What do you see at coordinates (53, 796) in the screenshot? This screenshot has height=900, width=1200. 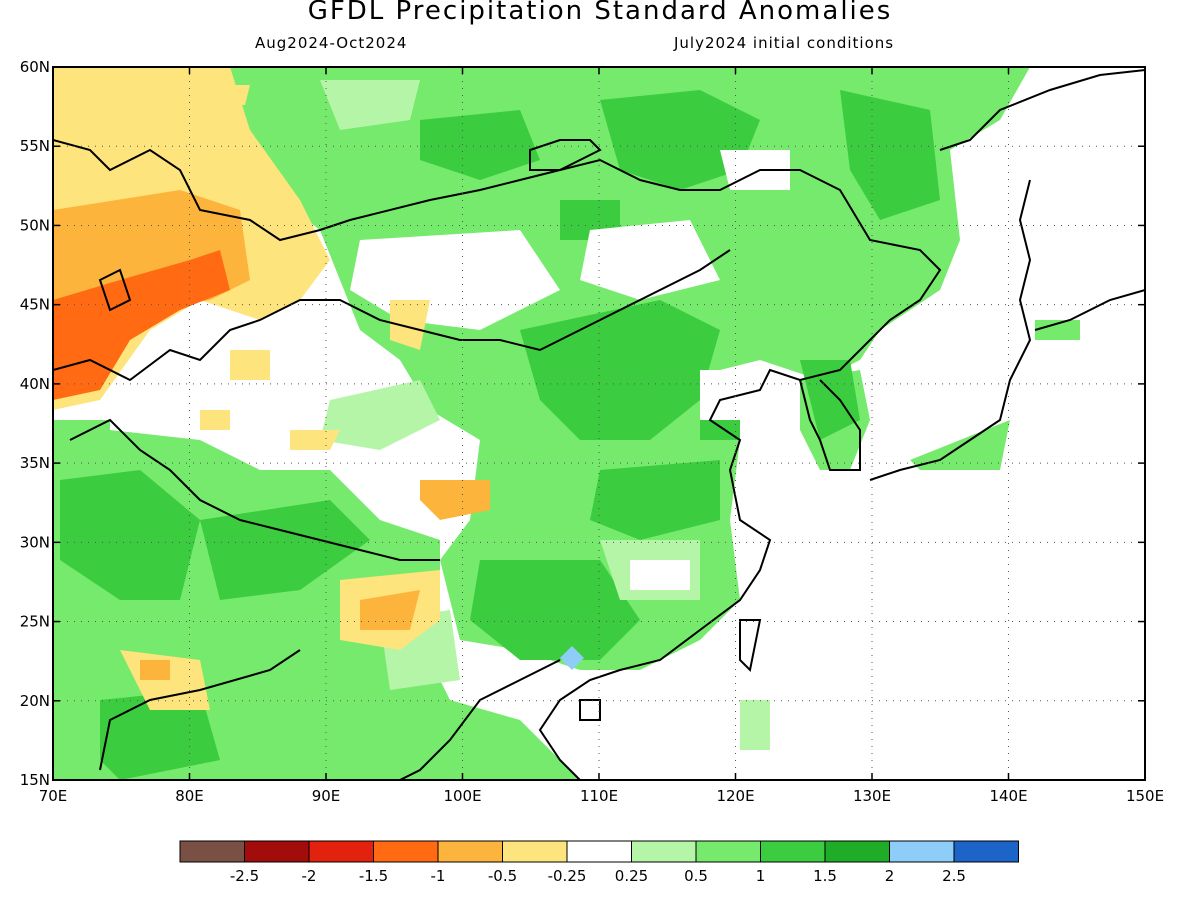 I see `x-tick-label: 70E` at bounding box center [53, 796].